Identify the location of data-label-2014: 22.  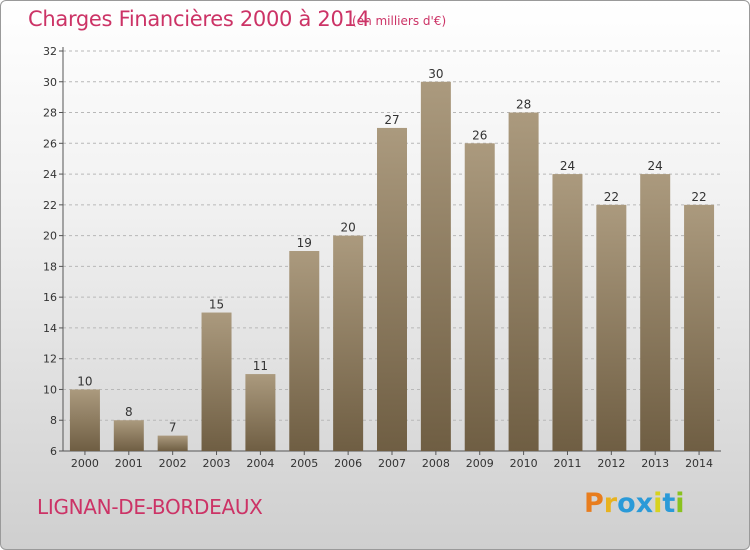
(698, 197).